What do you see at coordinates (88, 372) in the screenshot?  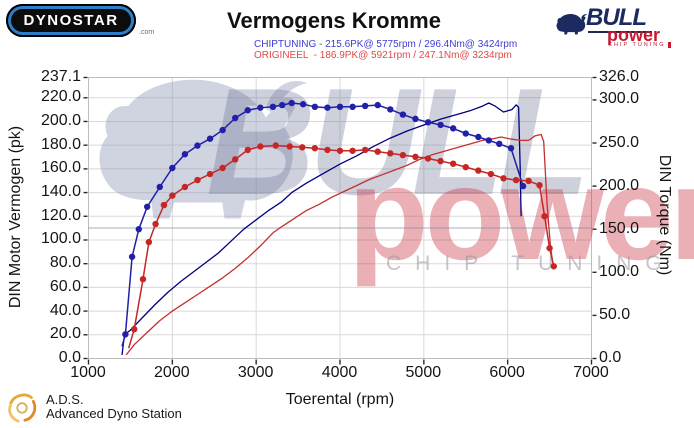 I see `x-tick-1000: 1000` at bounding box center [88, 372].